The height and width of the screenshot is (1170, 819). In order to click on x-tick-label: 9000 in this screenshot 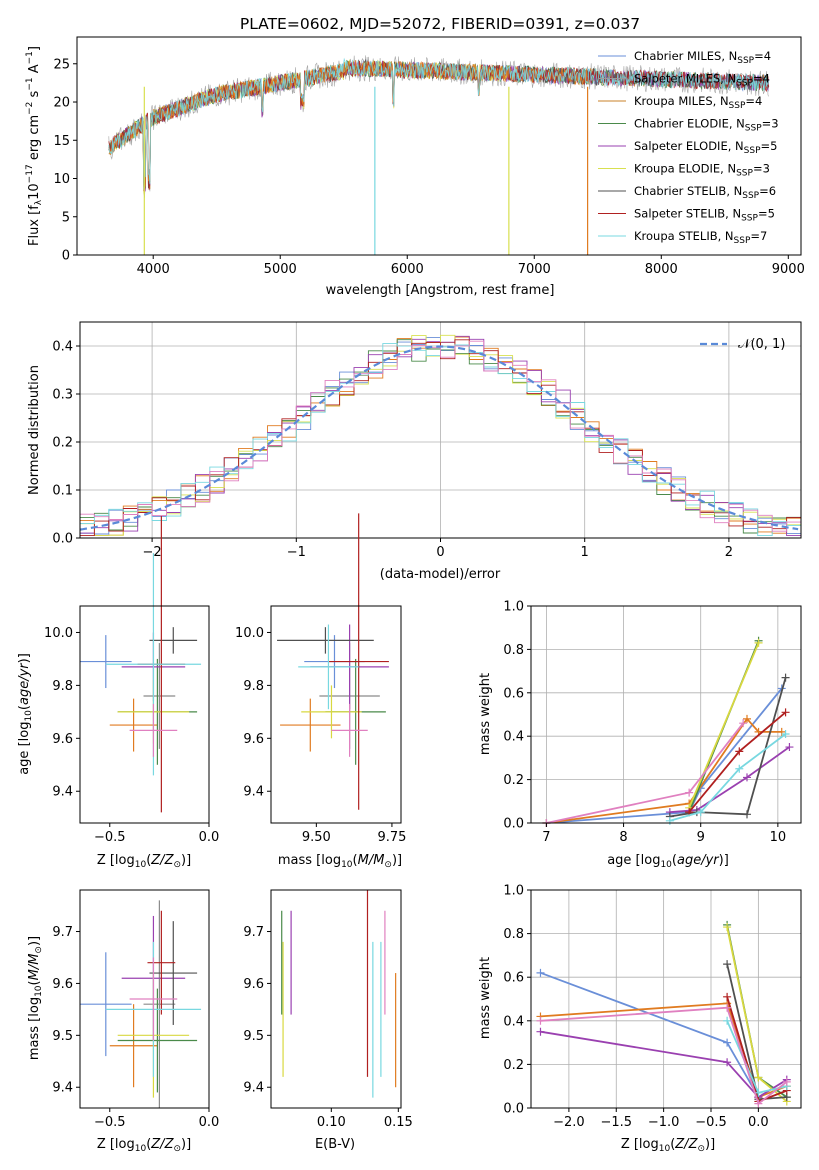, I will do `click(788, 269)`.